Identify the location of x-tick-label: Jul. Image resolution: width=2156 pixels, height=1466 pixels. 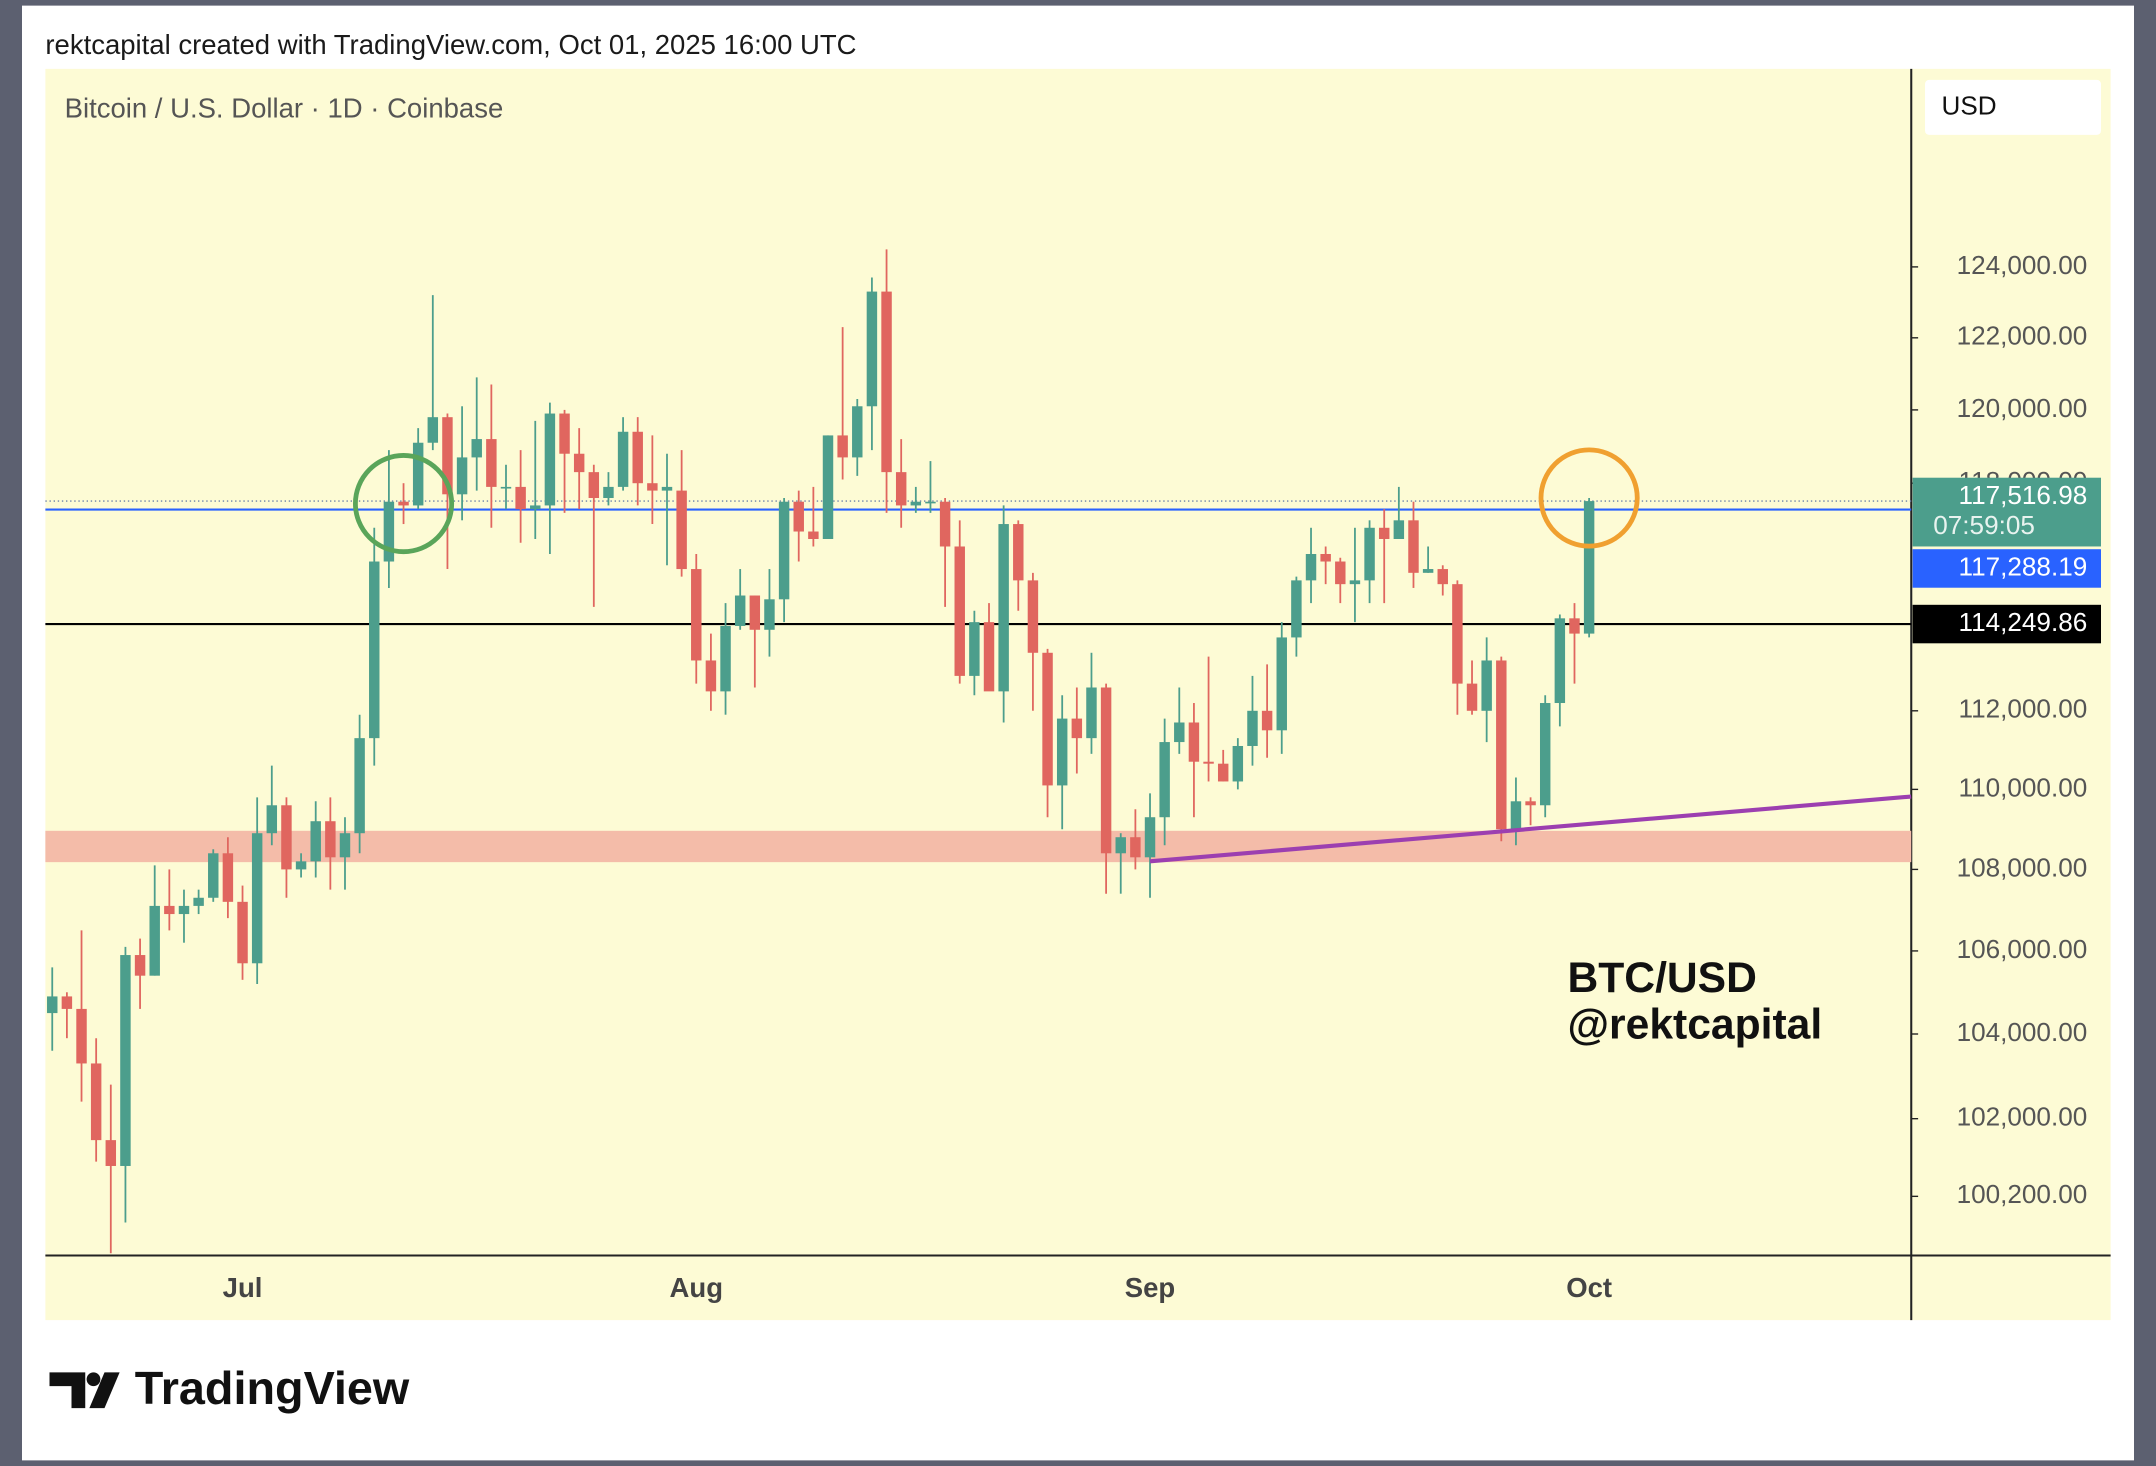
(243, 1287).